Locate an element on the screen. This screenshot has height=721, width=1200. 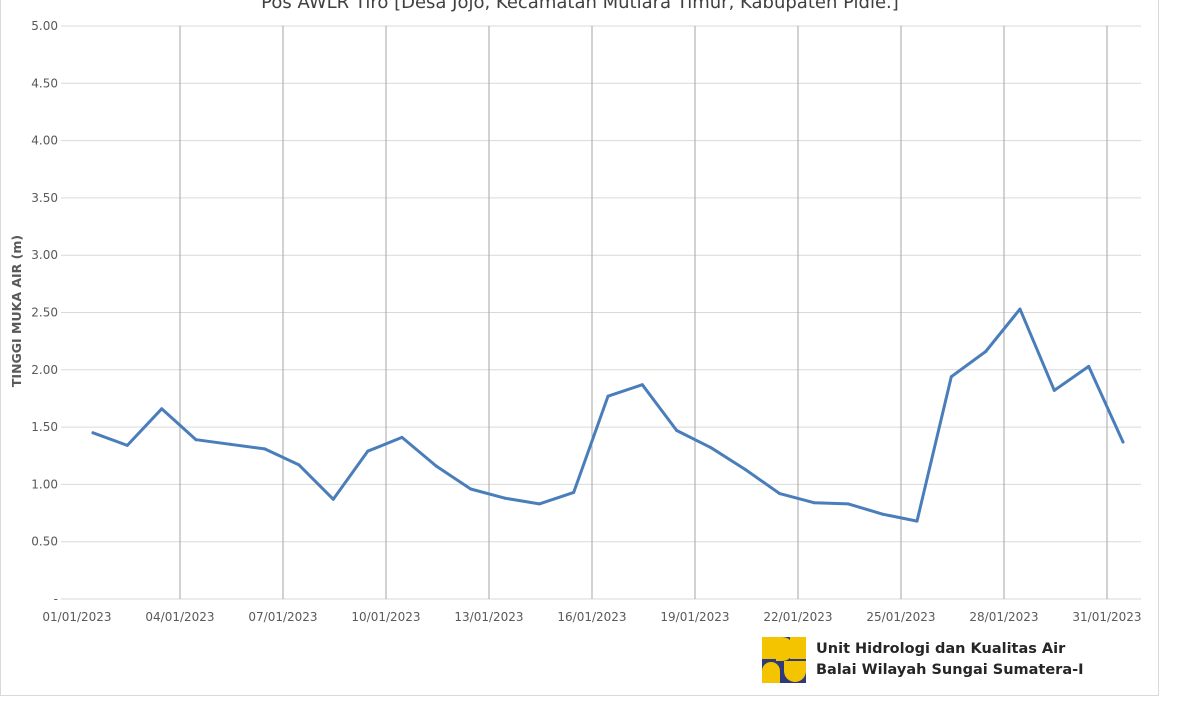
x-tick-label: 25/01/2023 is located at coordinates (900, 617).